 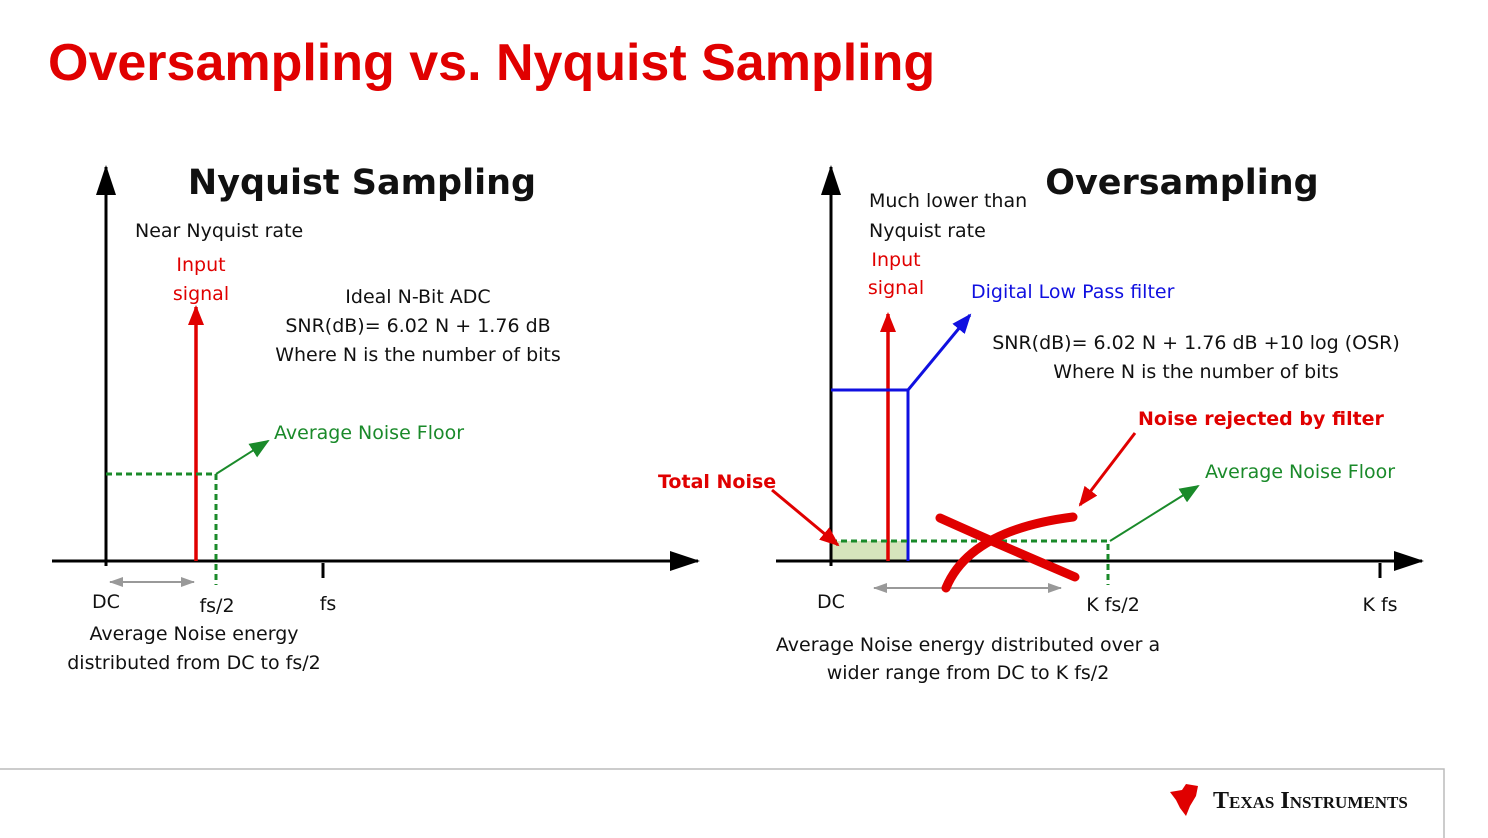 I want to click on total-noise-label: Total Noise, so click(x=717, y=482).